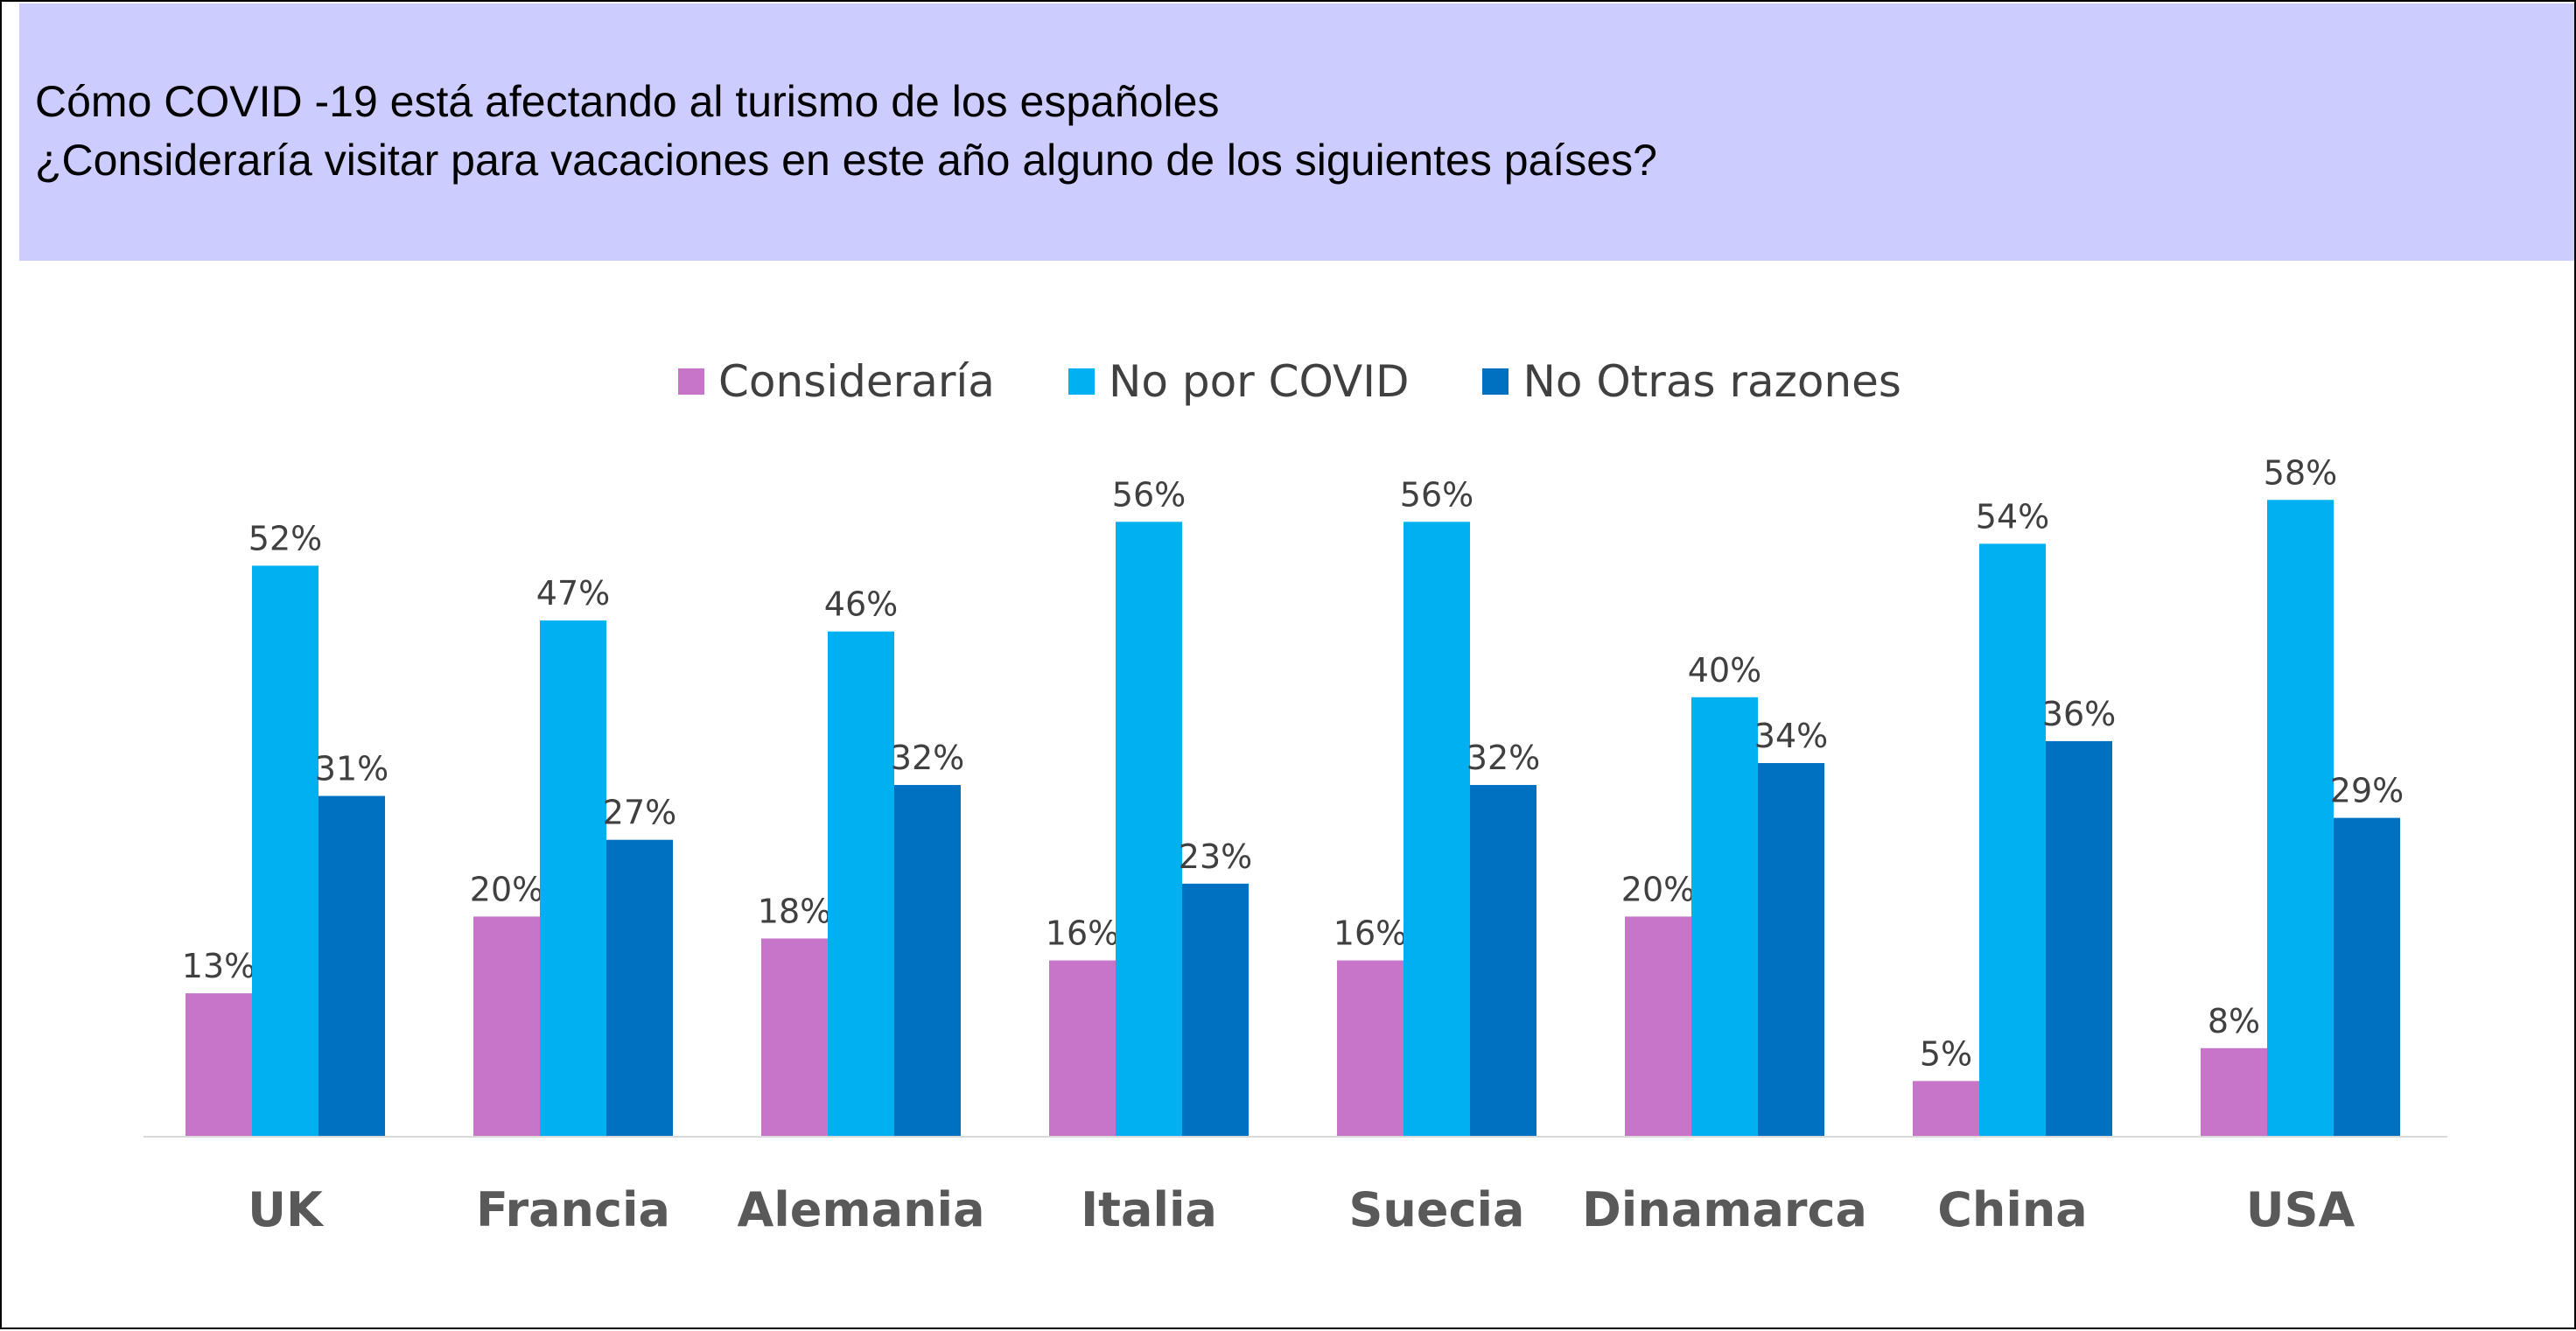  Describe the element at coordinates (1503, 758) in the screenshot. I see `data-label-suecia-series-2: 32%` at that location.